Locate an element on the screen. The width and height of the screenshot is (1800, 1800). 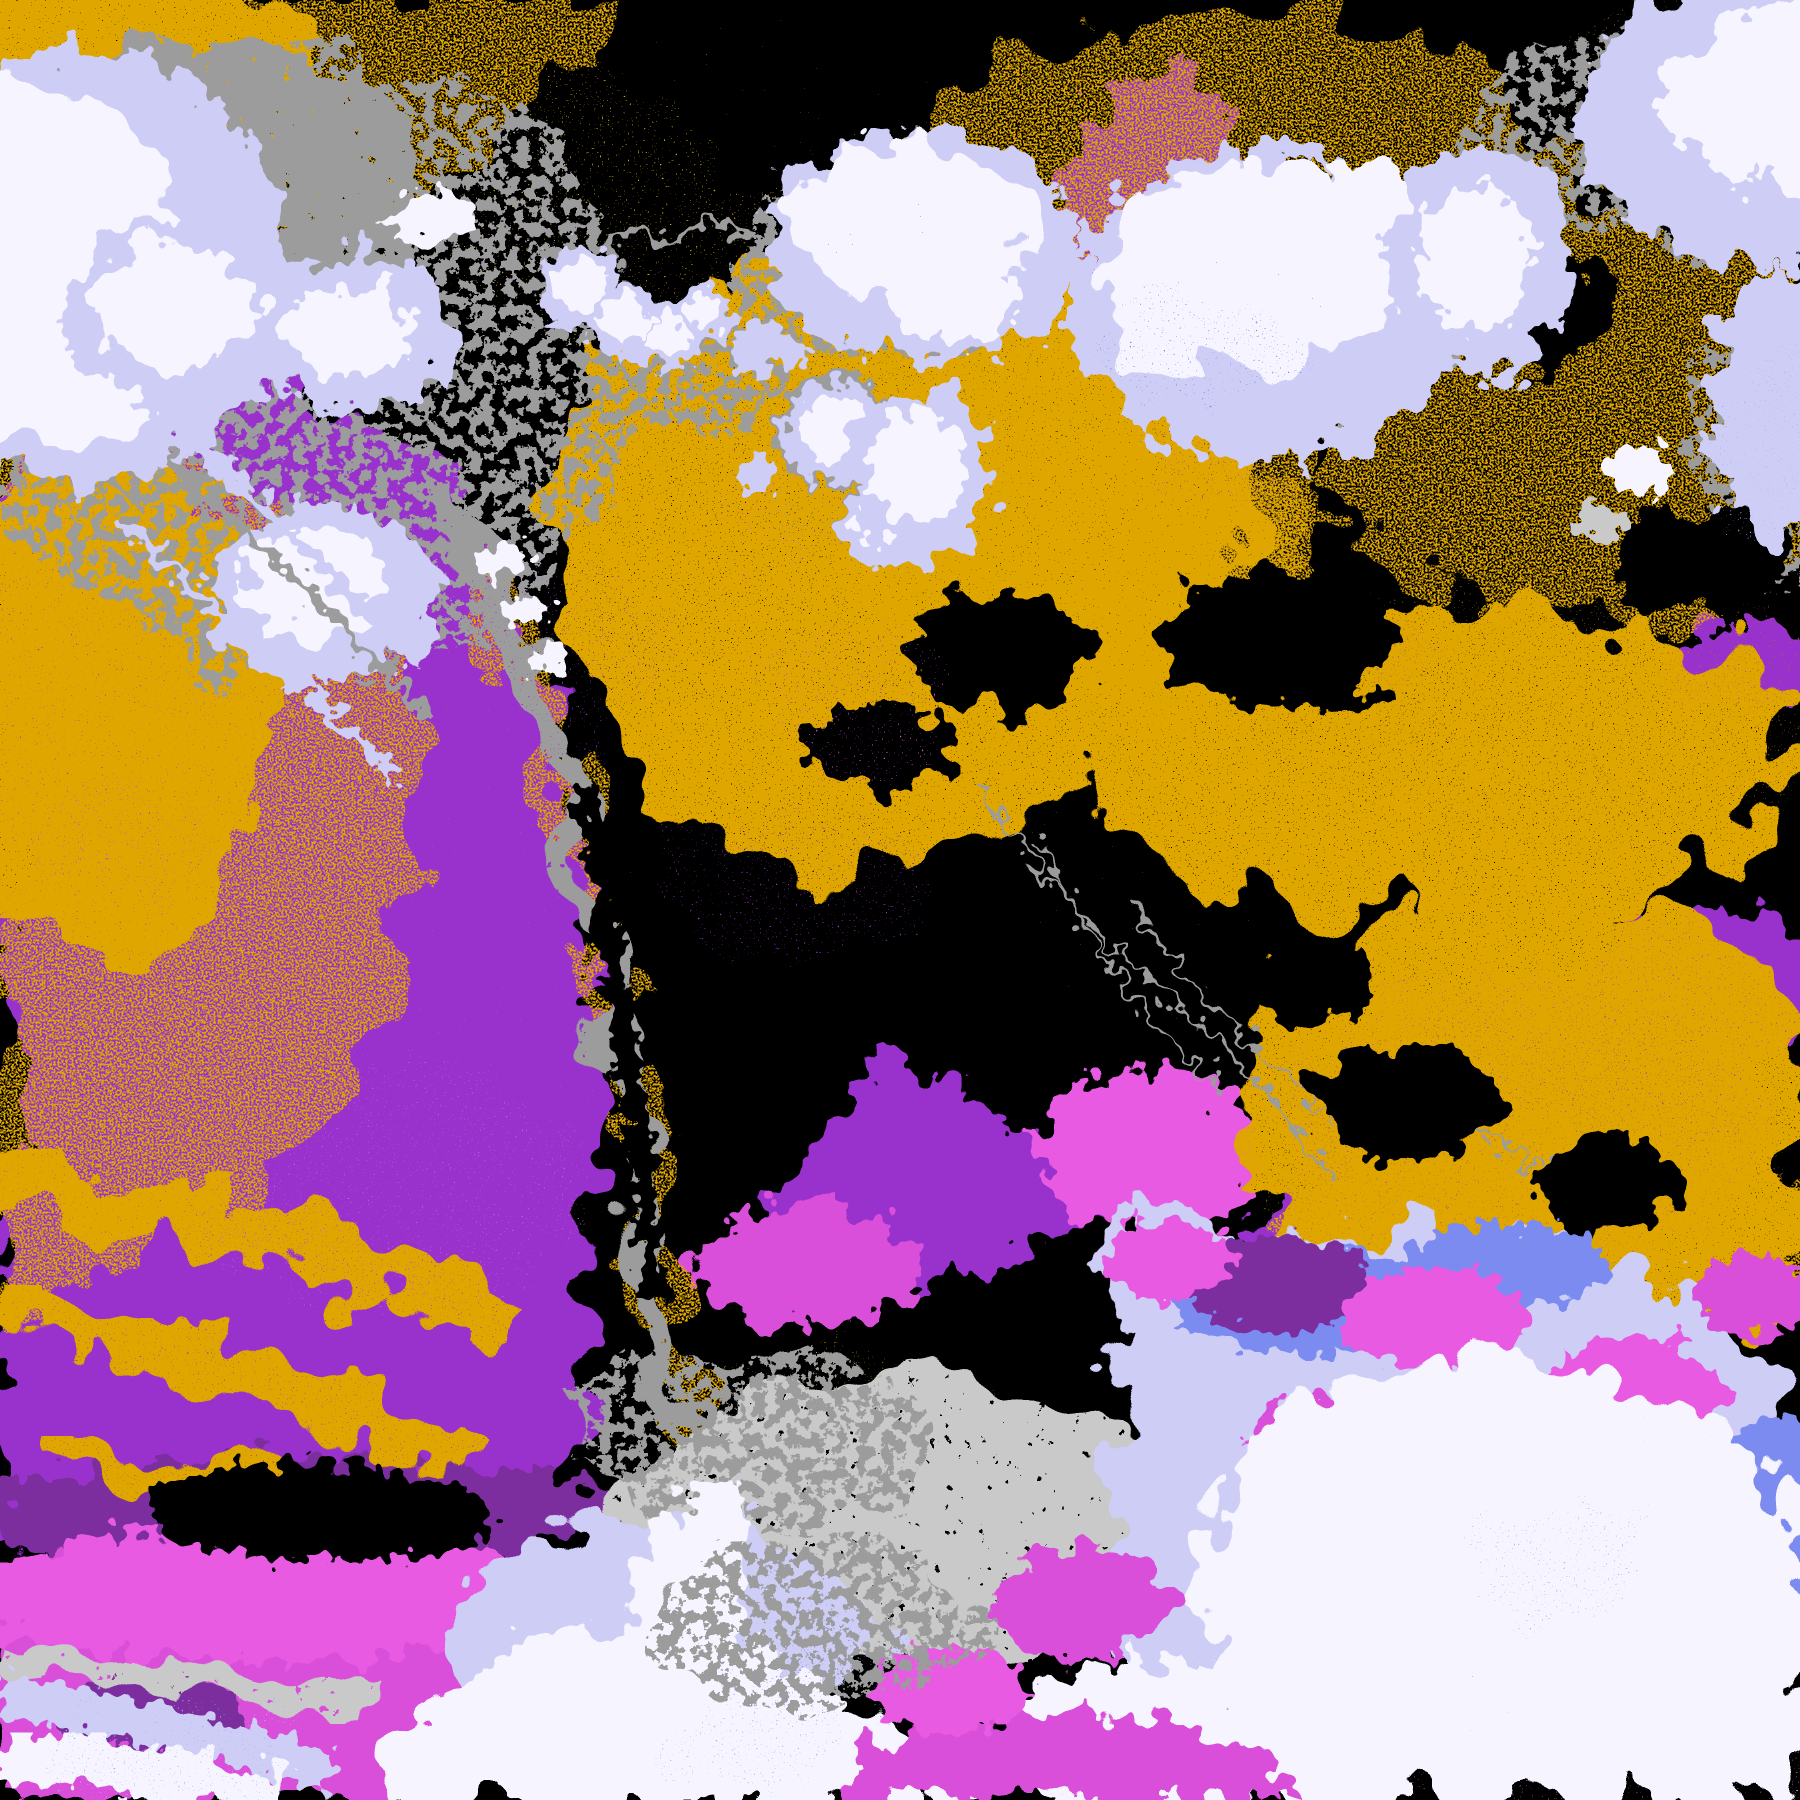
white-mass-ne-corner is located at coordinates (1732, 95).